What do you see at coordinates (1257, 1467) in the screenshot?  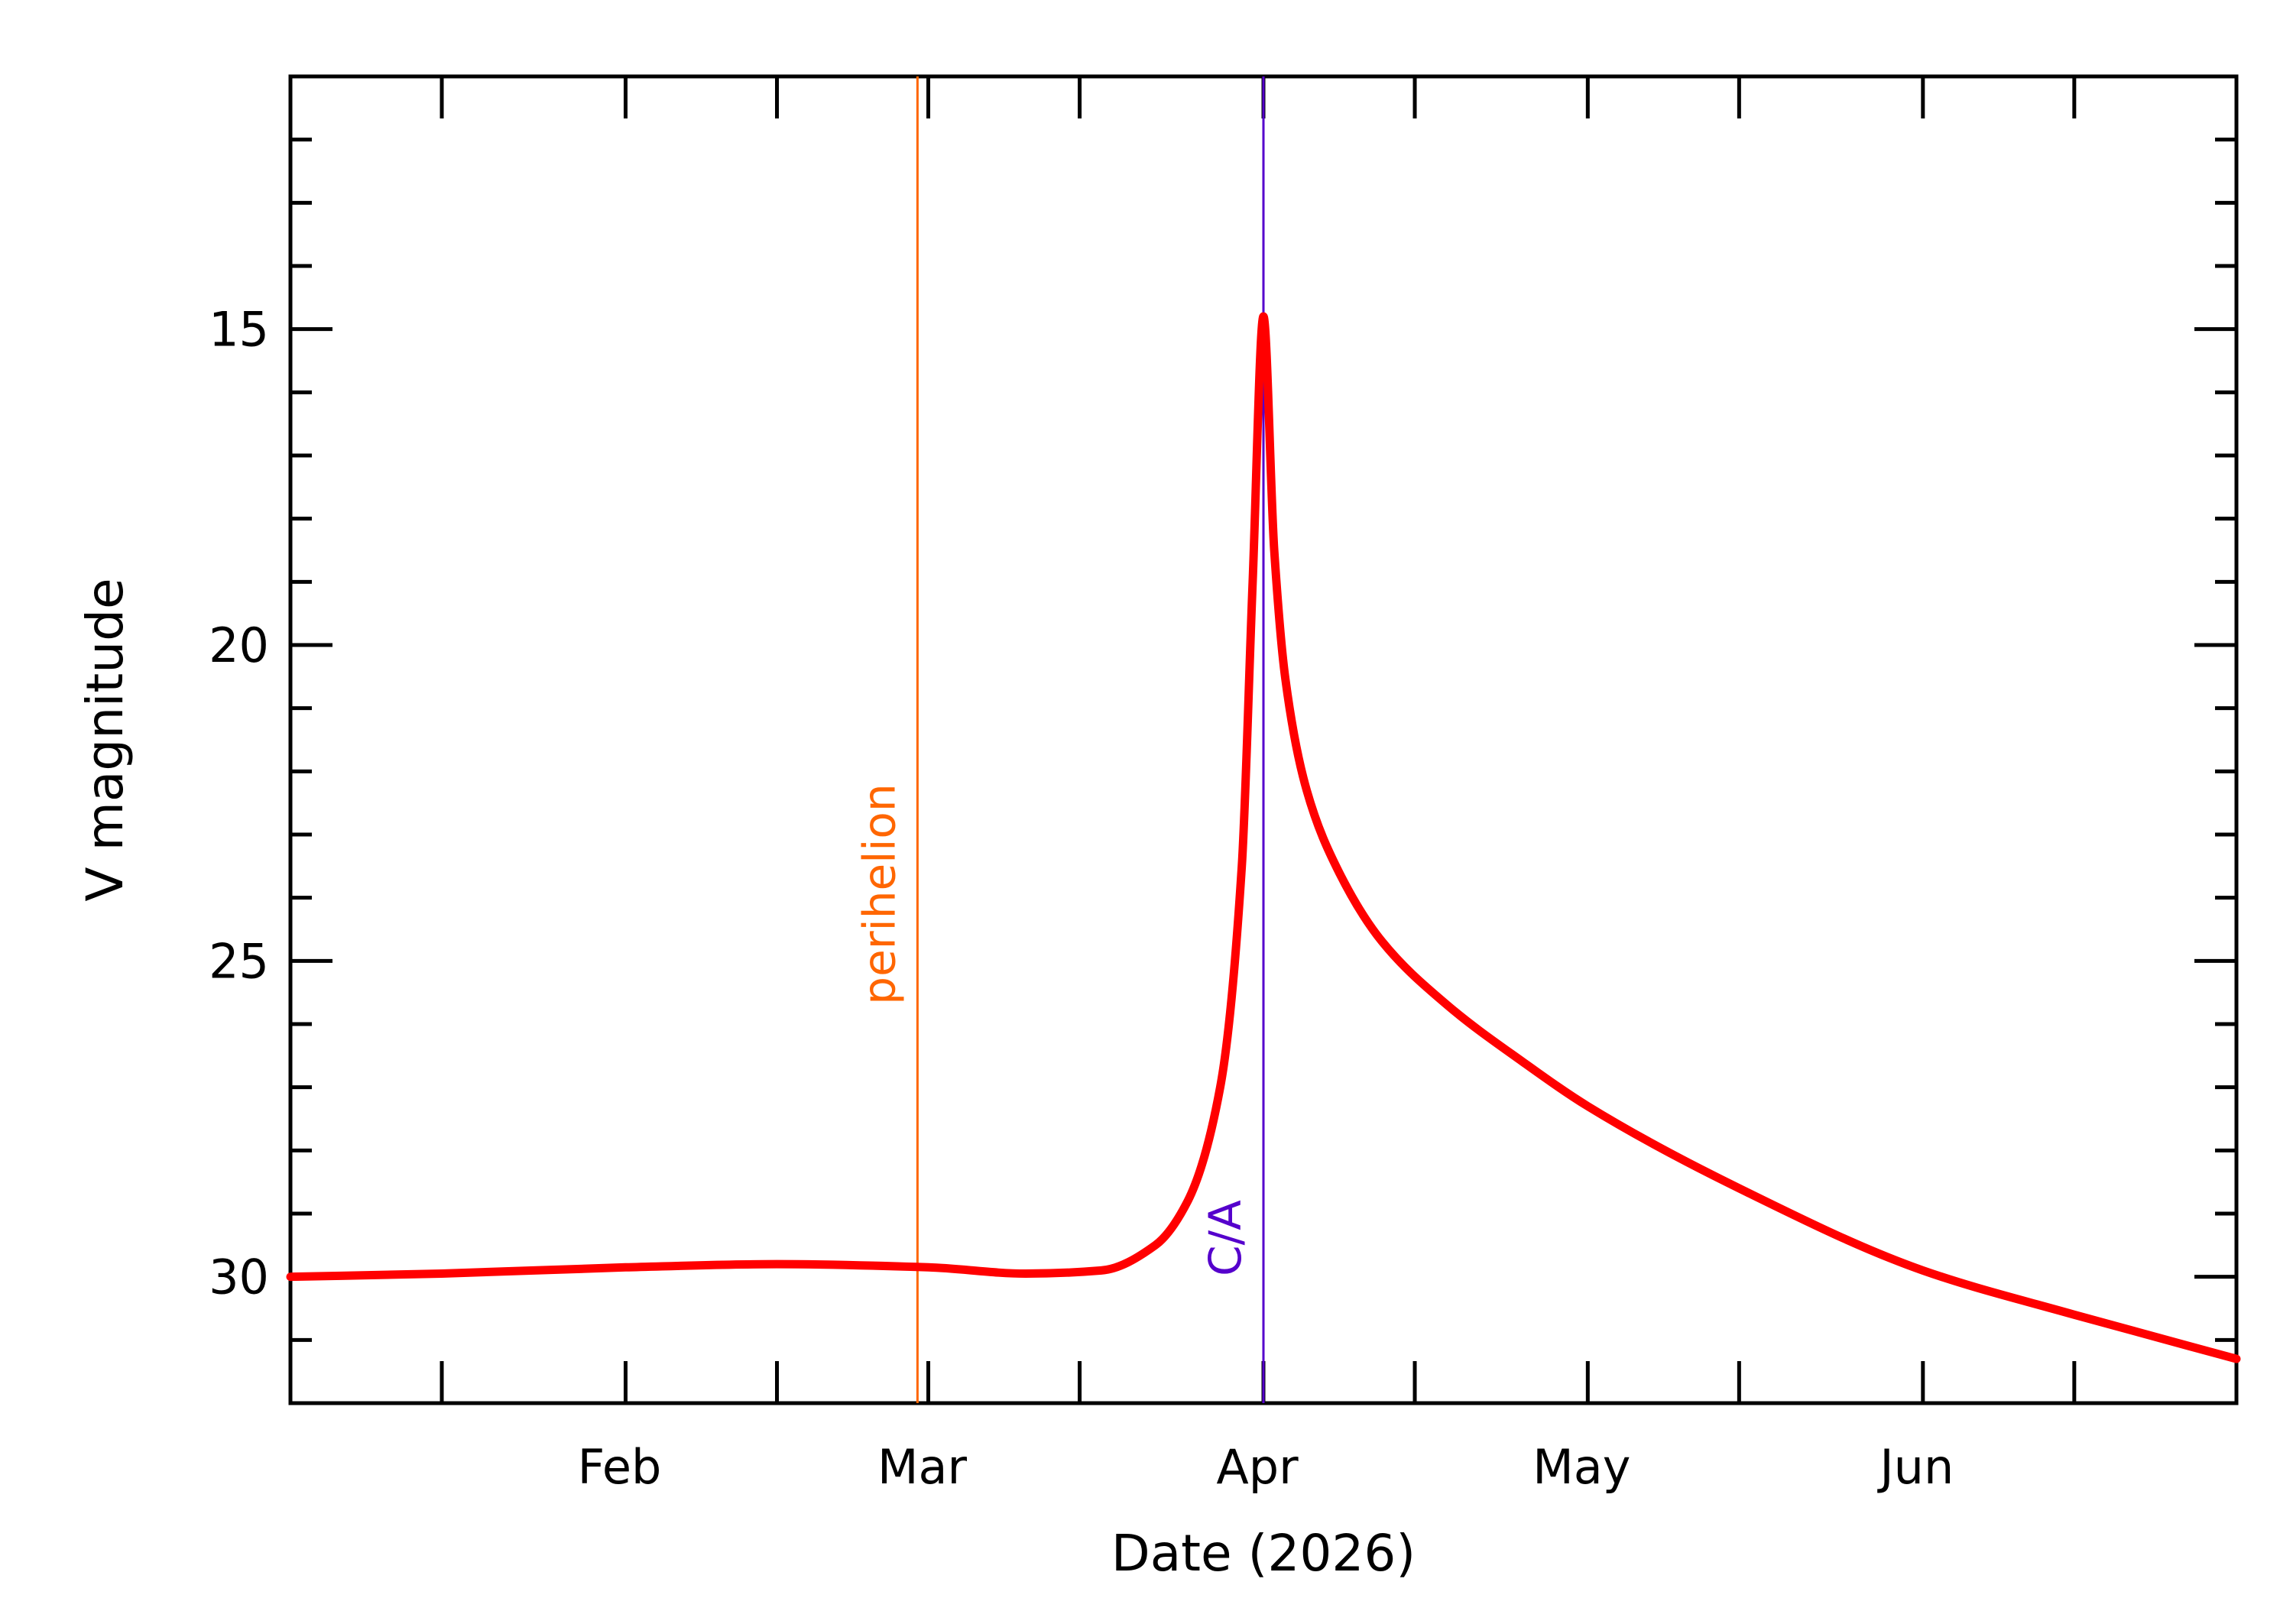 I see `x-tick-label: Apr` at bounding box center [1257, 1467].